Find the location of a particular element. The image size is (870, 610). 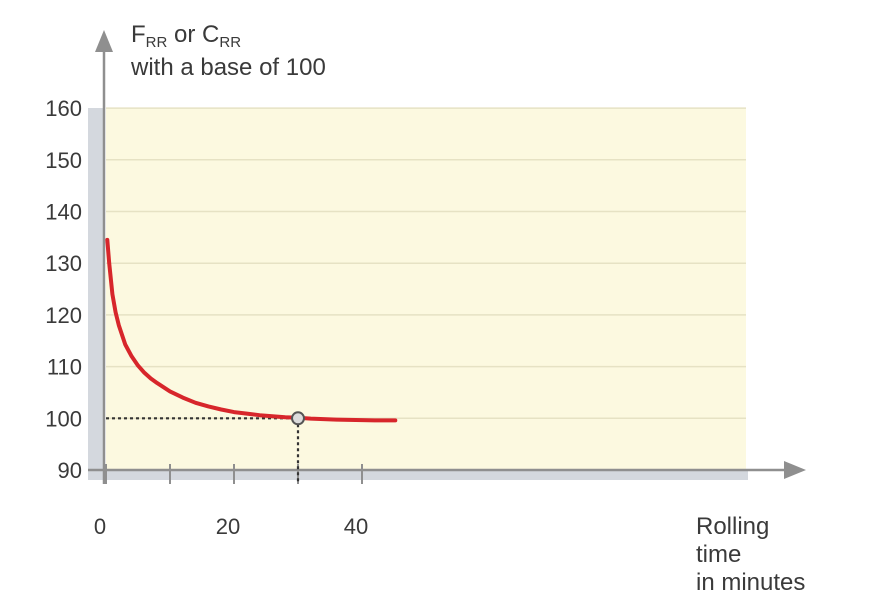

y-axis-title-connector: or is located at coordinates (184, 34).